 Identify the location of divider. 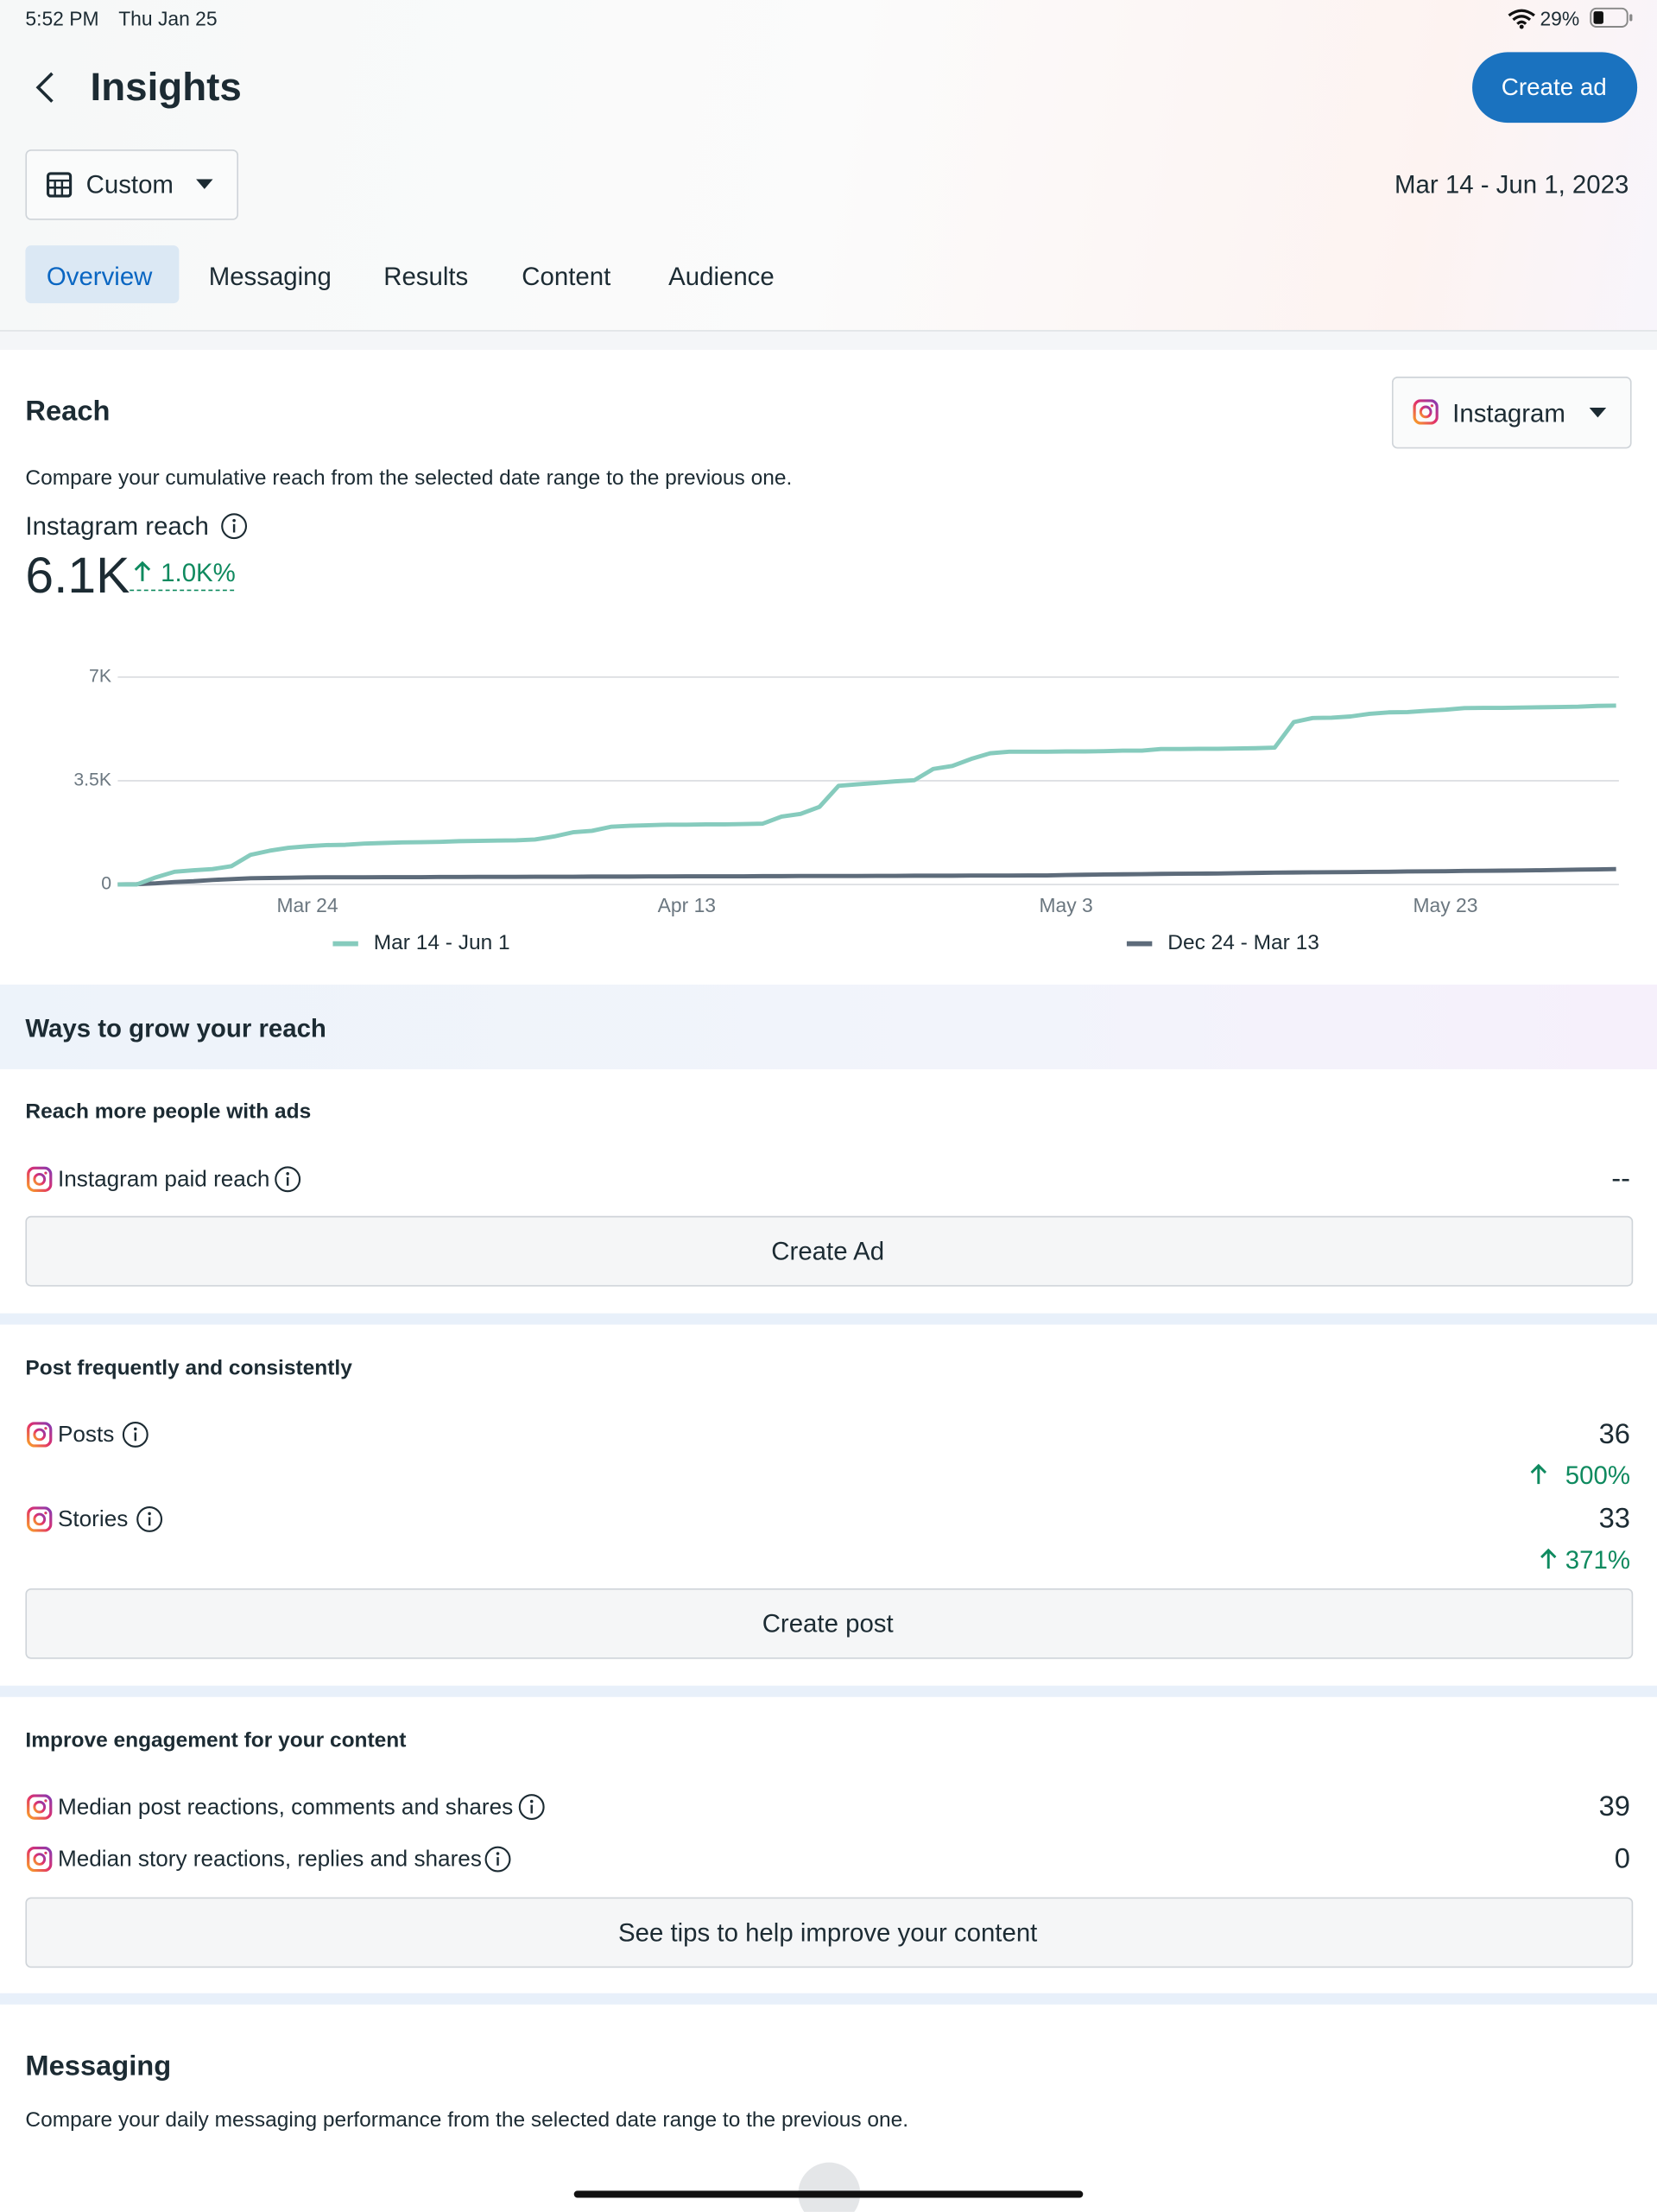
(828, 331).